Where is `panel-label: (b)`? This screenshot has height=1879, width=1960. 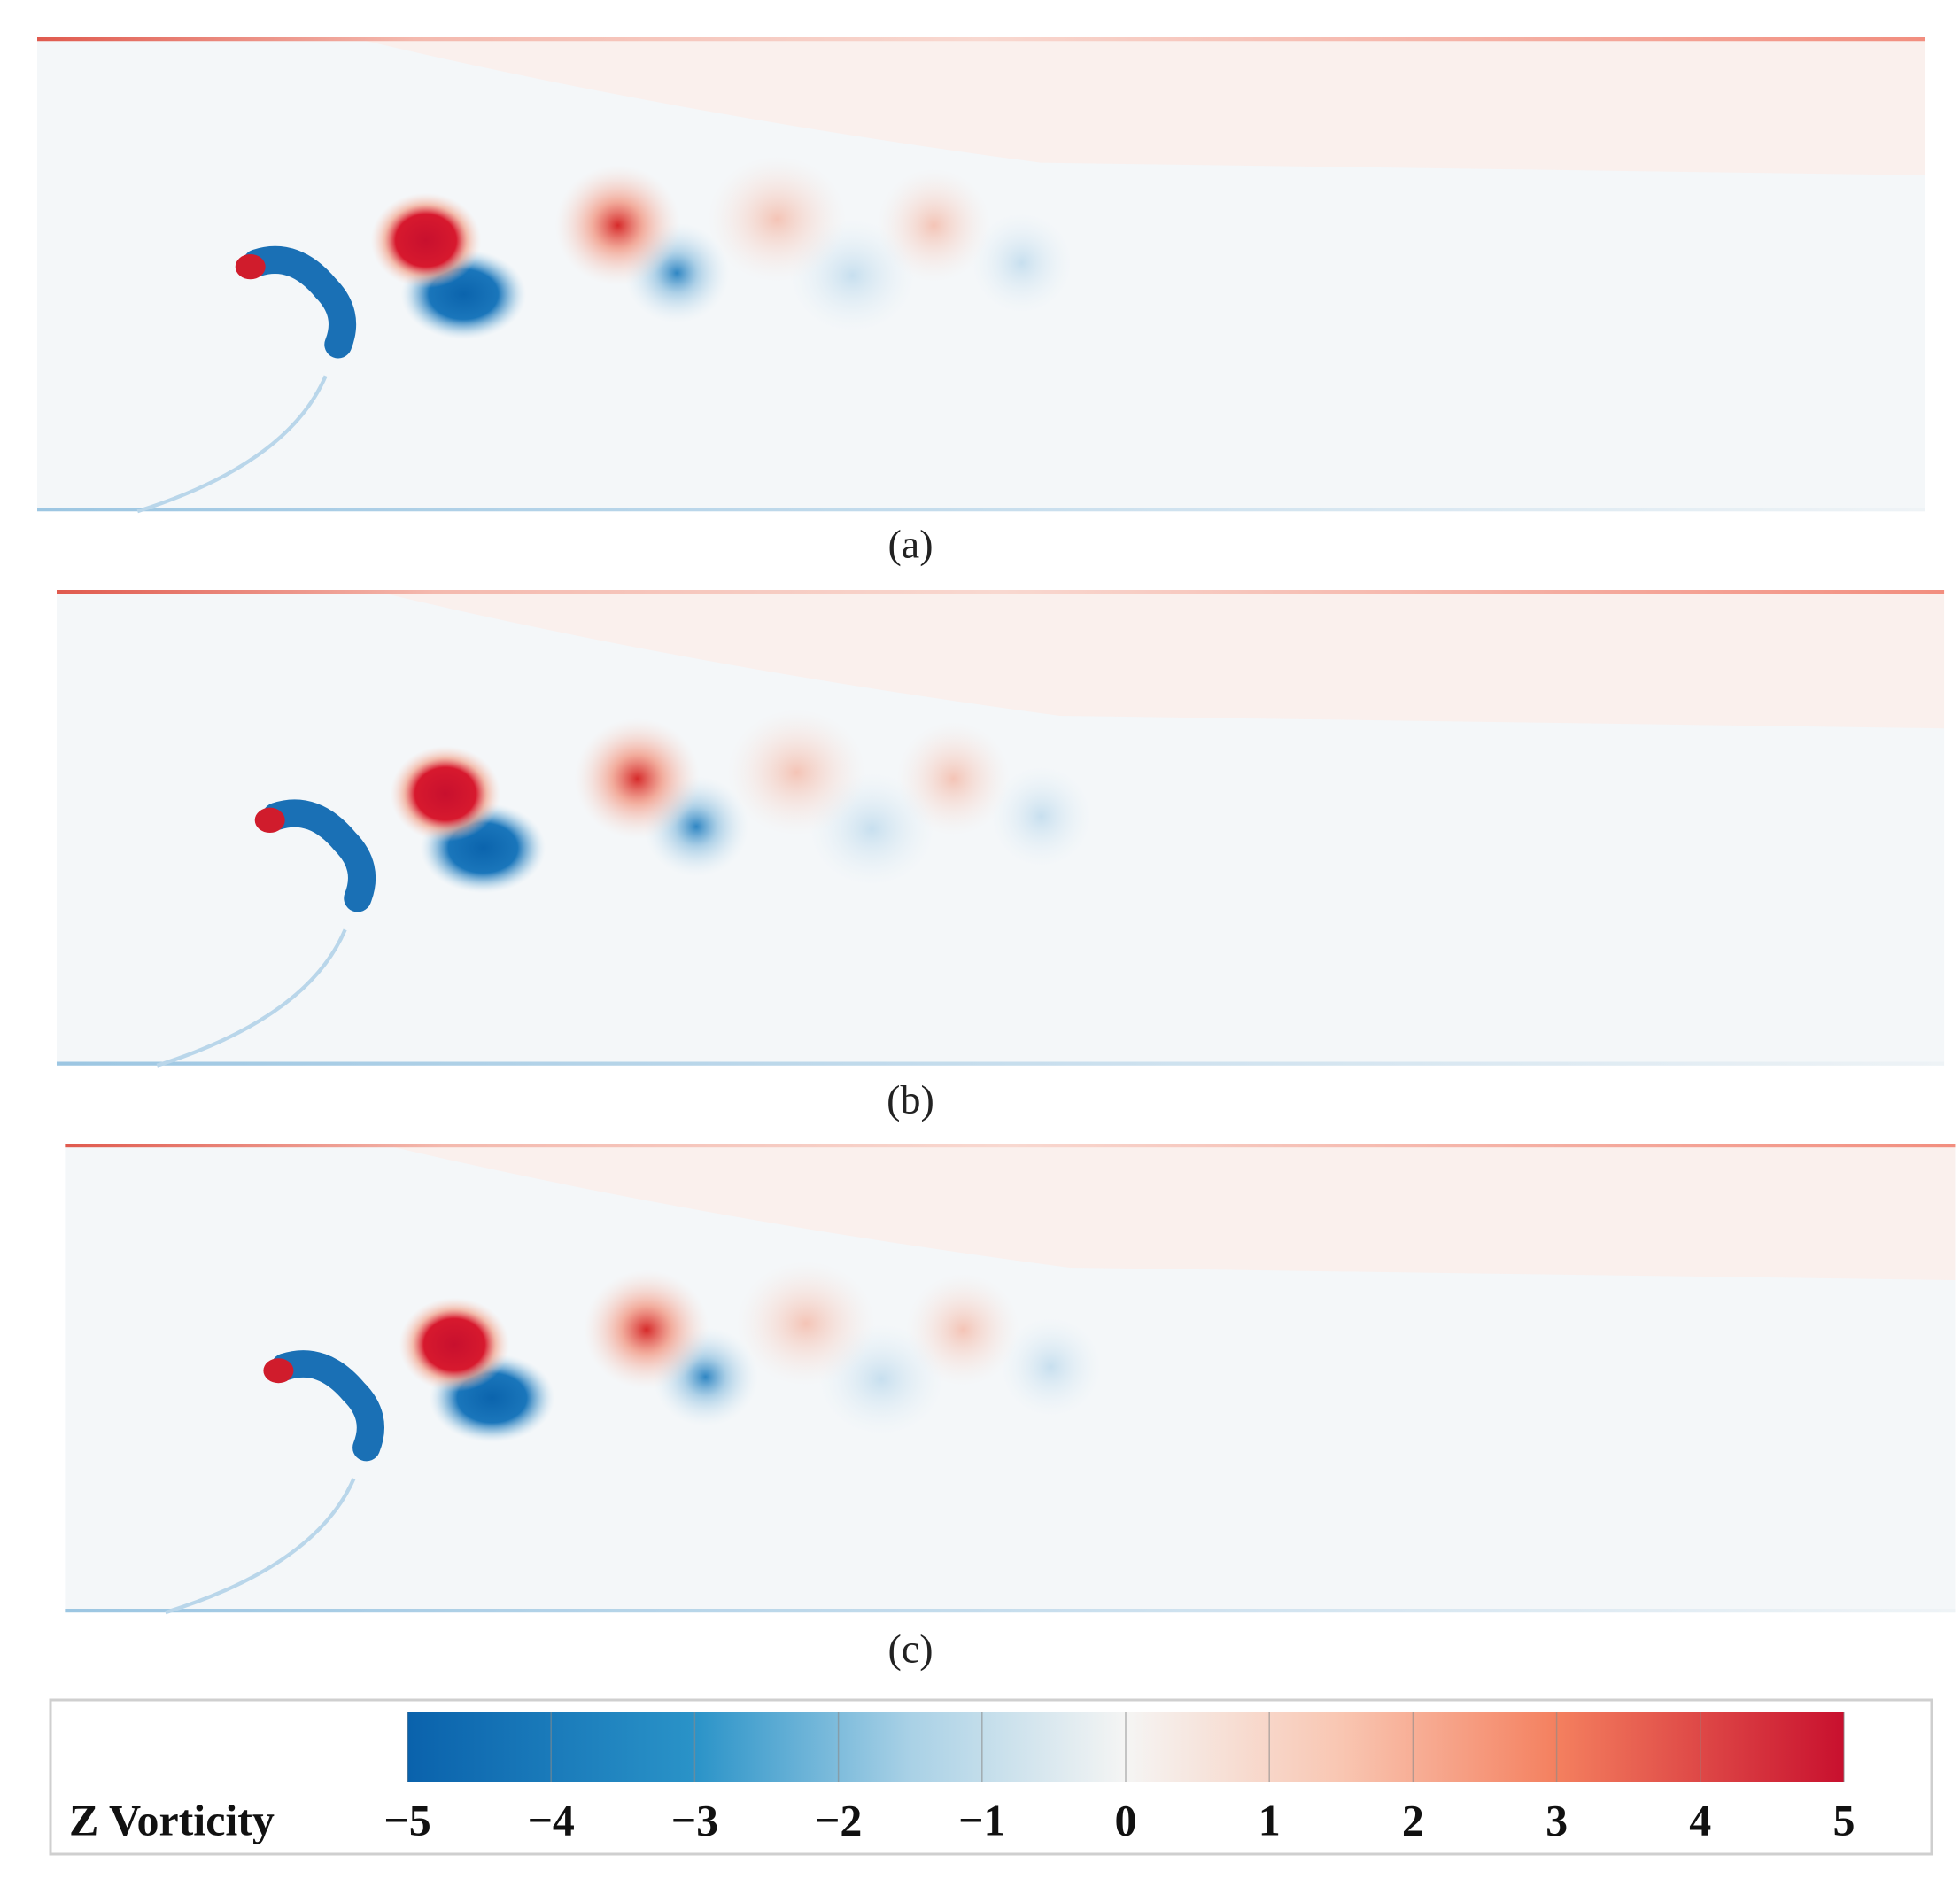 panel-label: (b) is located at coordinates (911, 1099).